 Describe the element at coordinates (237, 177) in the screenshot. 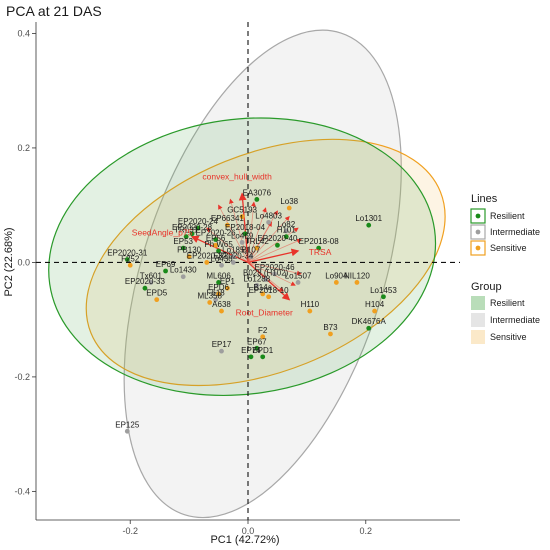

I see `variable-label: convex_hull_width` at that location.